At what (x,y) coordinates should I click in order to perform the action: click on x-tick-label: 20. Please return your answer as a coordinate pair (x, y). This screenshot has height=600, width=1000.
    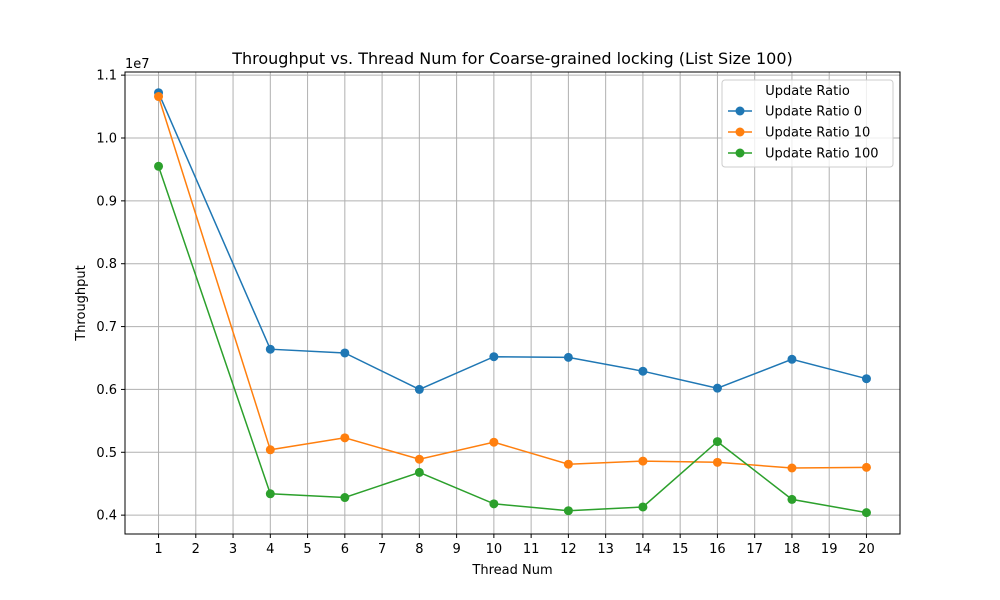
    Looking at the image, I should click on (866, 549).